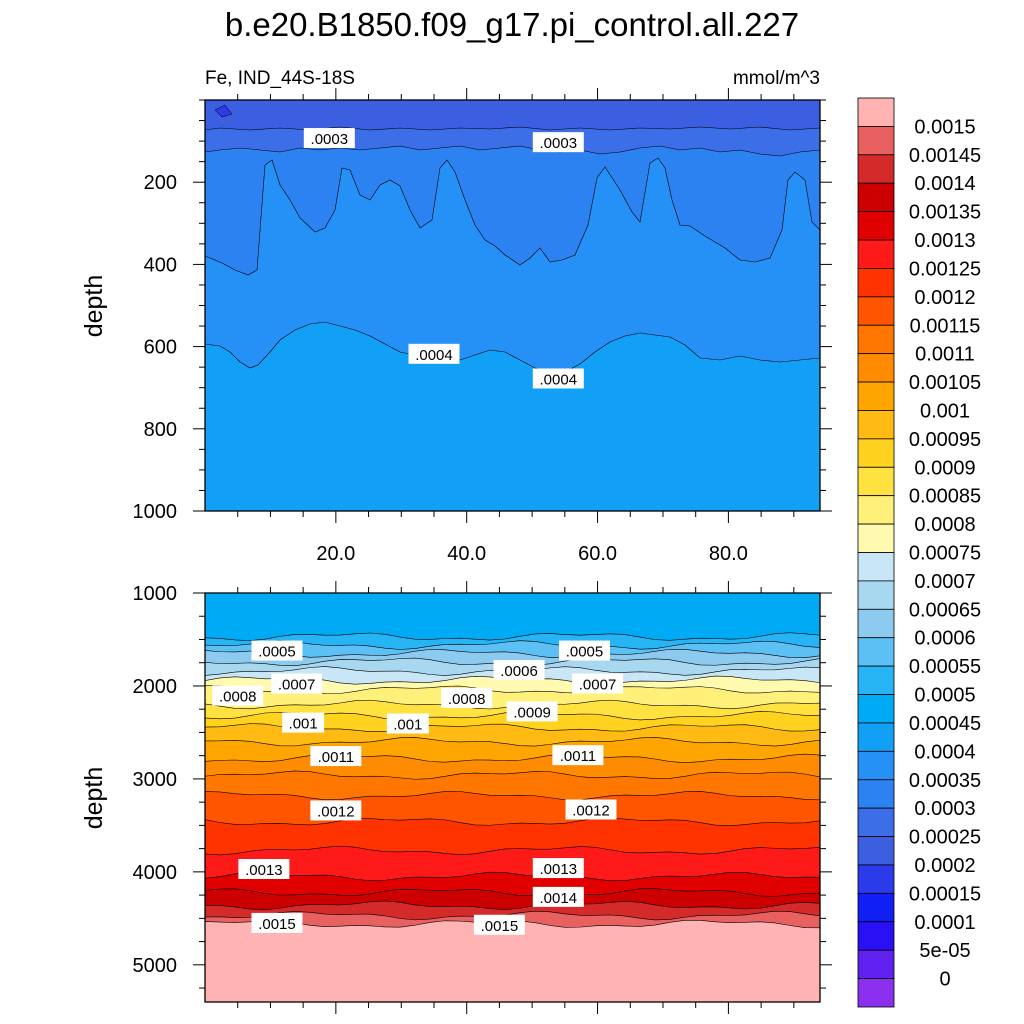  I want to click on x-tick-label: 20.0, so click(335, 554).